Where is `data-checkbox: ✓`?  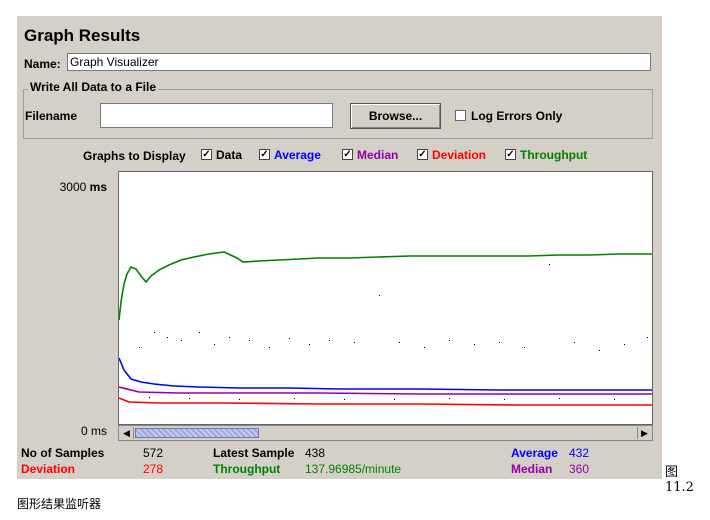 data-checkbox: ✓ is located at coordinates (206, 154).